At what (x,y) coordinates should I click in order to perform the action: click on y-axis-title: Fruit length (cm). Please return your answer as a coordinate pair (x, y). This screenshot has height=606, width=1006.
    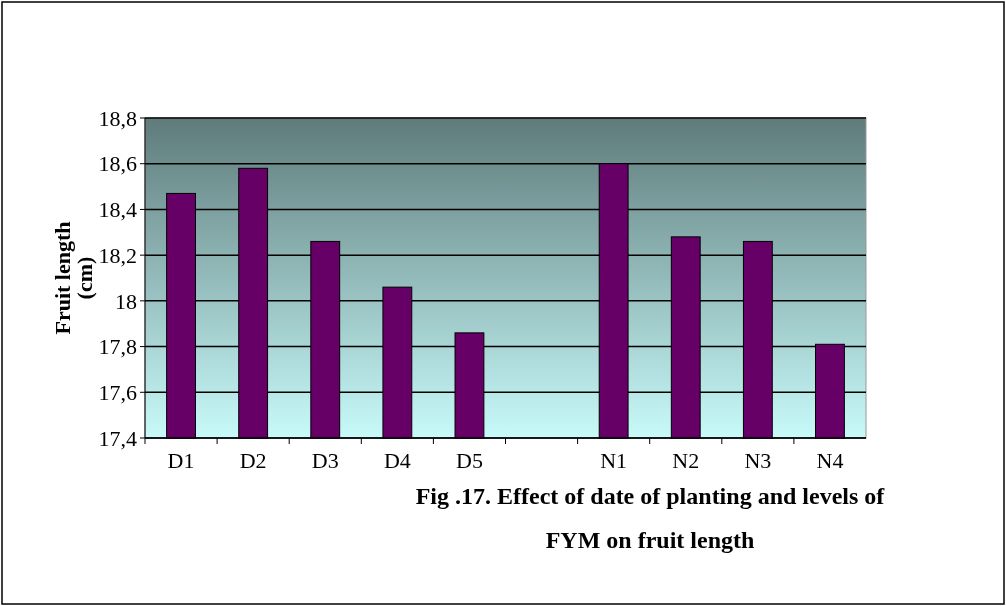
    Looking at the image, I should click on (73, 278).